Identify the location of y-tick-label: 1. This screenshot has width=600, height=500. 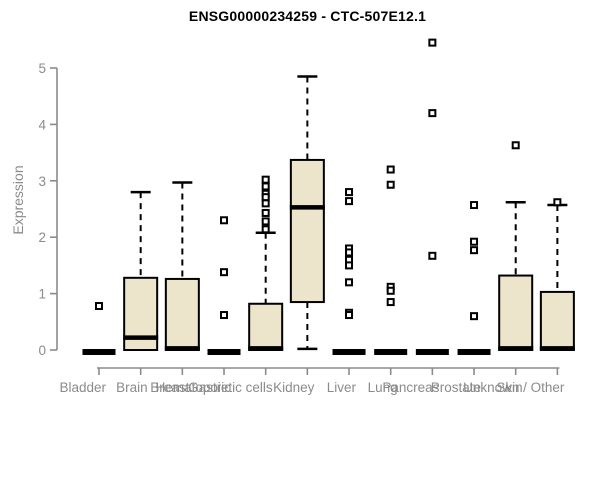
(42, 294).